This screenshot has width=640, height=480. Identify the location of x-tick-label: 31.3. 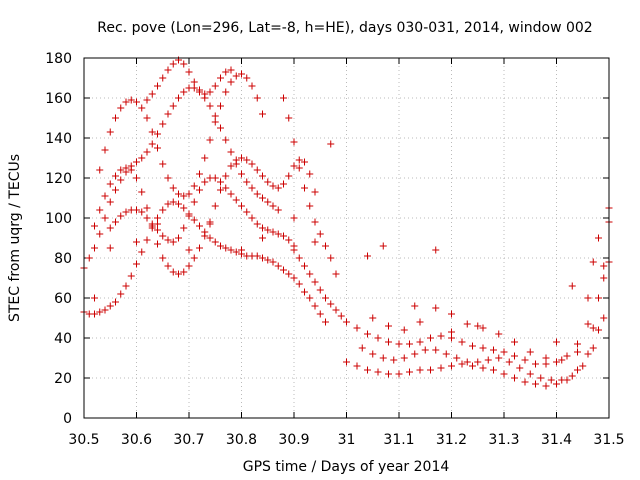
(503, 440).